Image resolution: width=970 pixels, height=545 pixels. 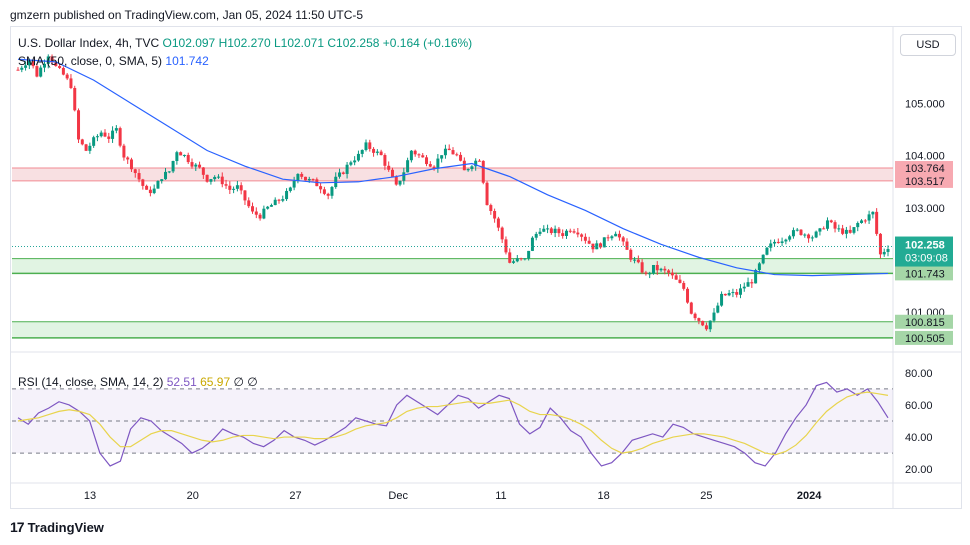 I want to click on rsi-tick-label: 40.00, so click(x=919, y=438).